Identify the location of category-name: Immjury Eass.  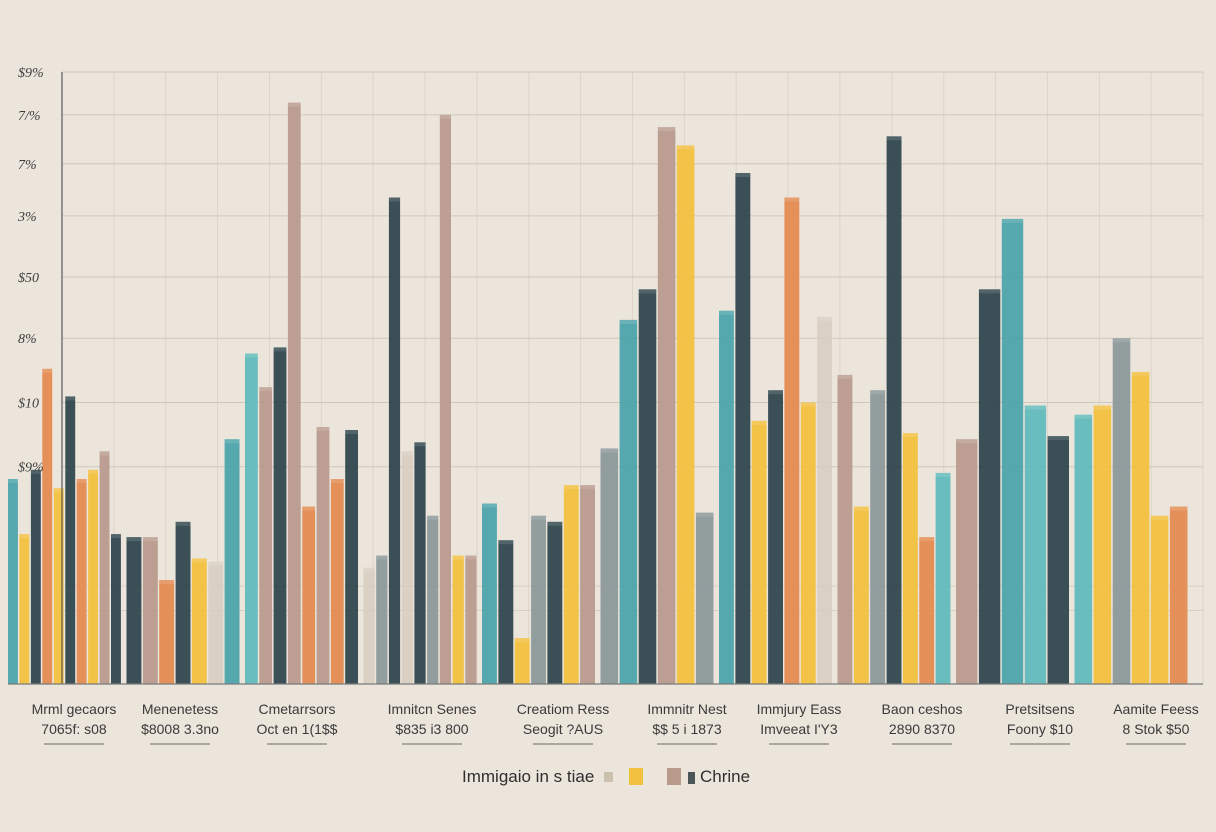
(799, 709).